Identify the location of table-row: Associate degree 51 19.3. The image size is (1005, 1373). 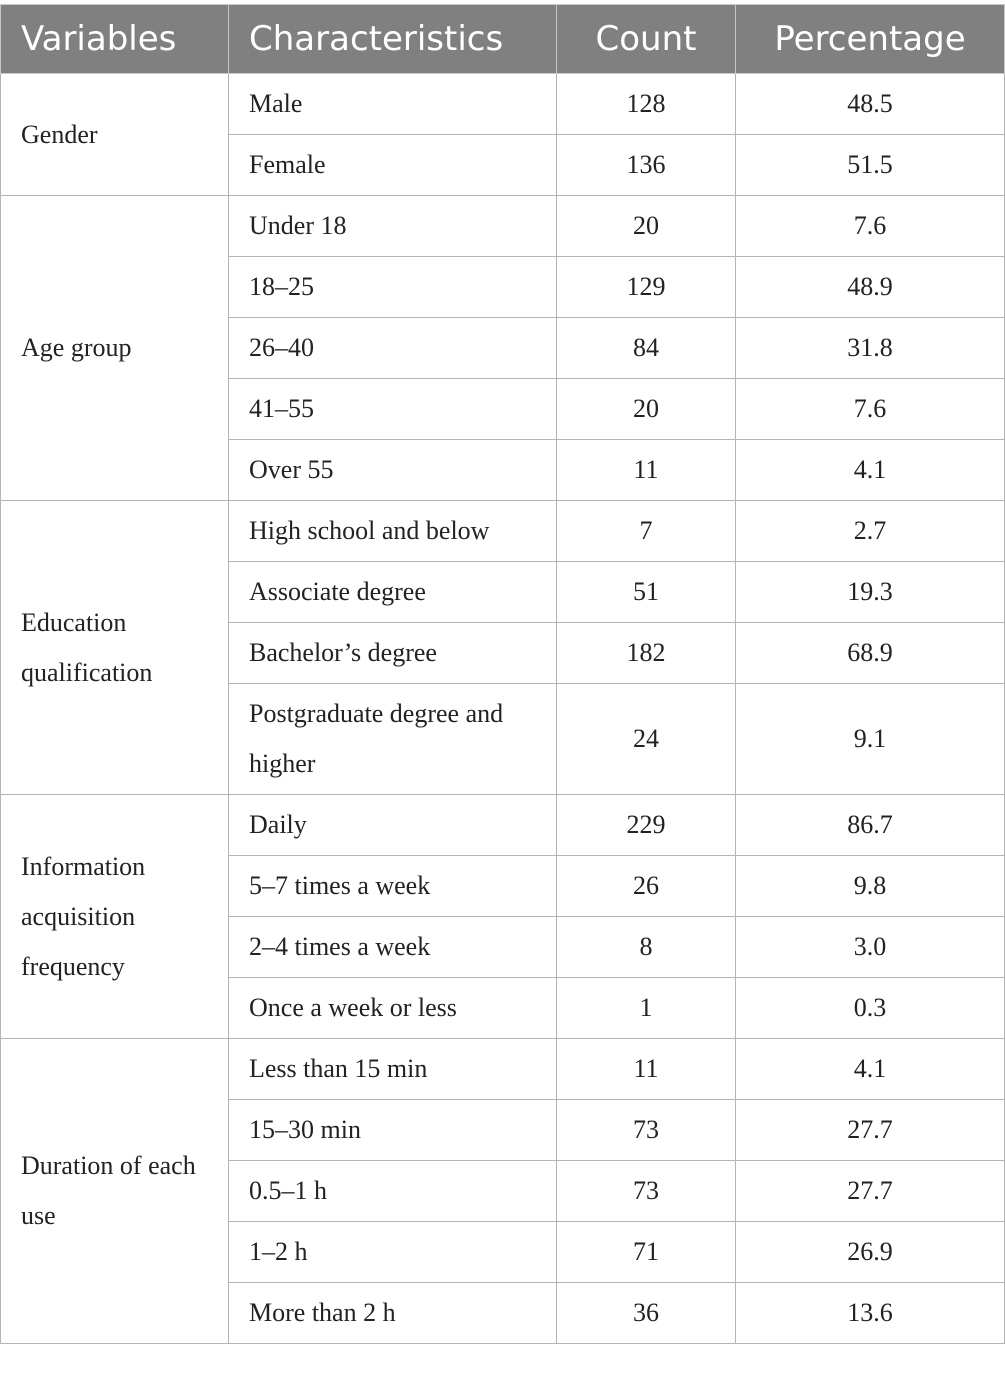
(503, 592).